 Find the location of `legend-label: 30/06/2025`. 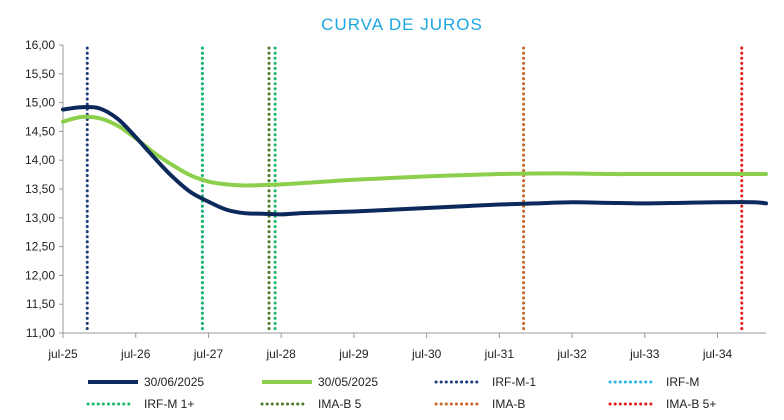

legend-label: 30/06/2025 is located at coordinates (174, 382).